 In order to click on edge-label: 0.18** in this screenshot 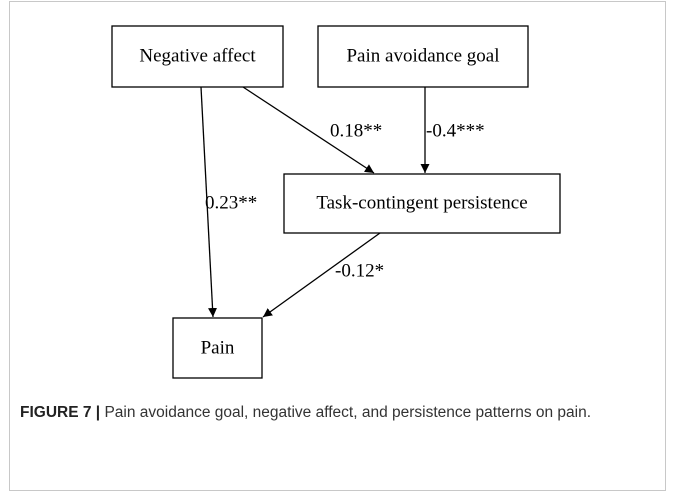, I will do `click(356, 130)`.